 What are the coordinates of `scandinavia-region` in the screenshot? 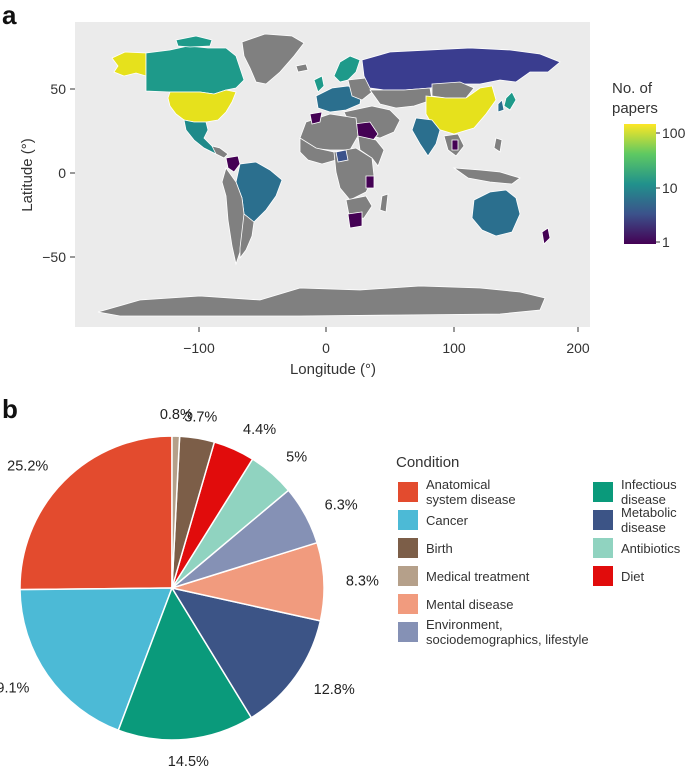 It's located at (347, 69).